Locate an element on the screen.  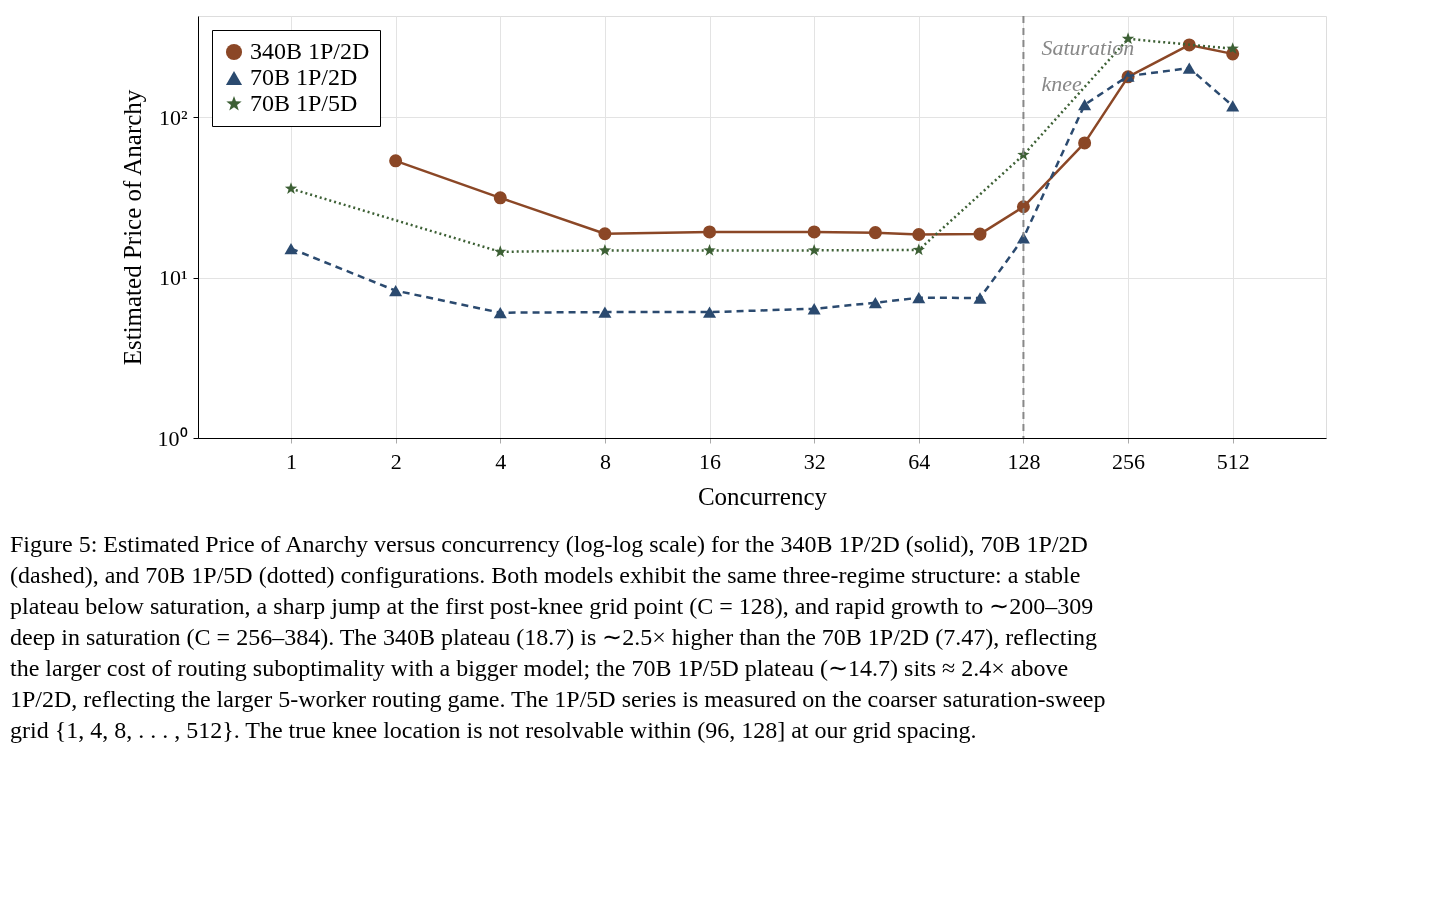
x-tick-label: 2 is located at coordinates (396, 461).